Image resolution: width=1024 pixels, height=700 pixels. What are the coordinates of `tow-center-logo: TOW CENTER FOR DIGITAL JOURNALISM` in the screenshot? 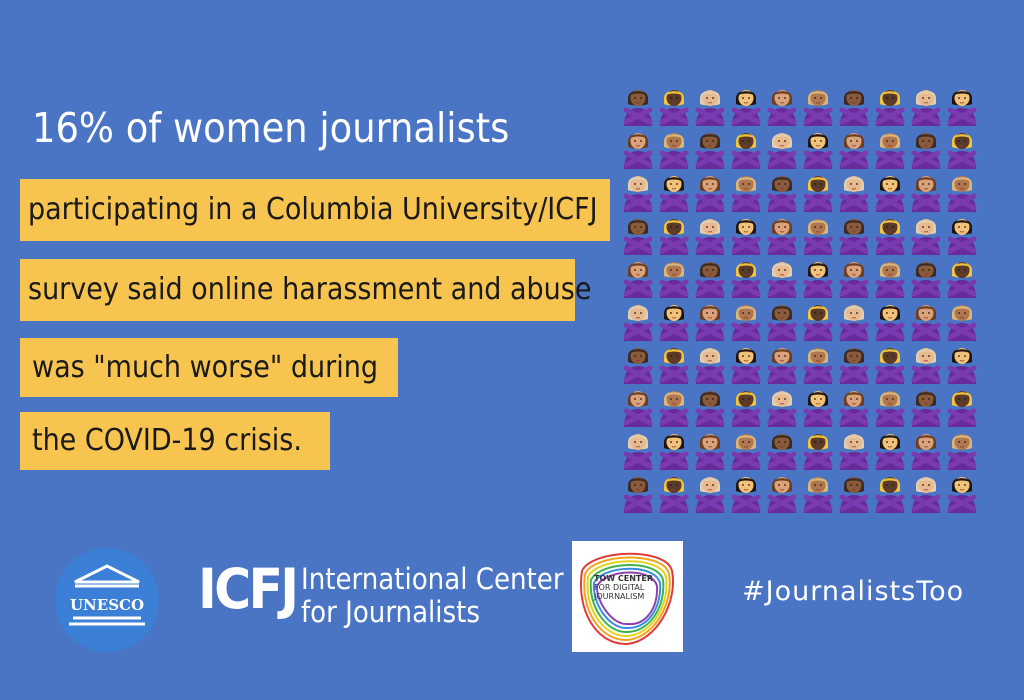 It's located at (627, 596).